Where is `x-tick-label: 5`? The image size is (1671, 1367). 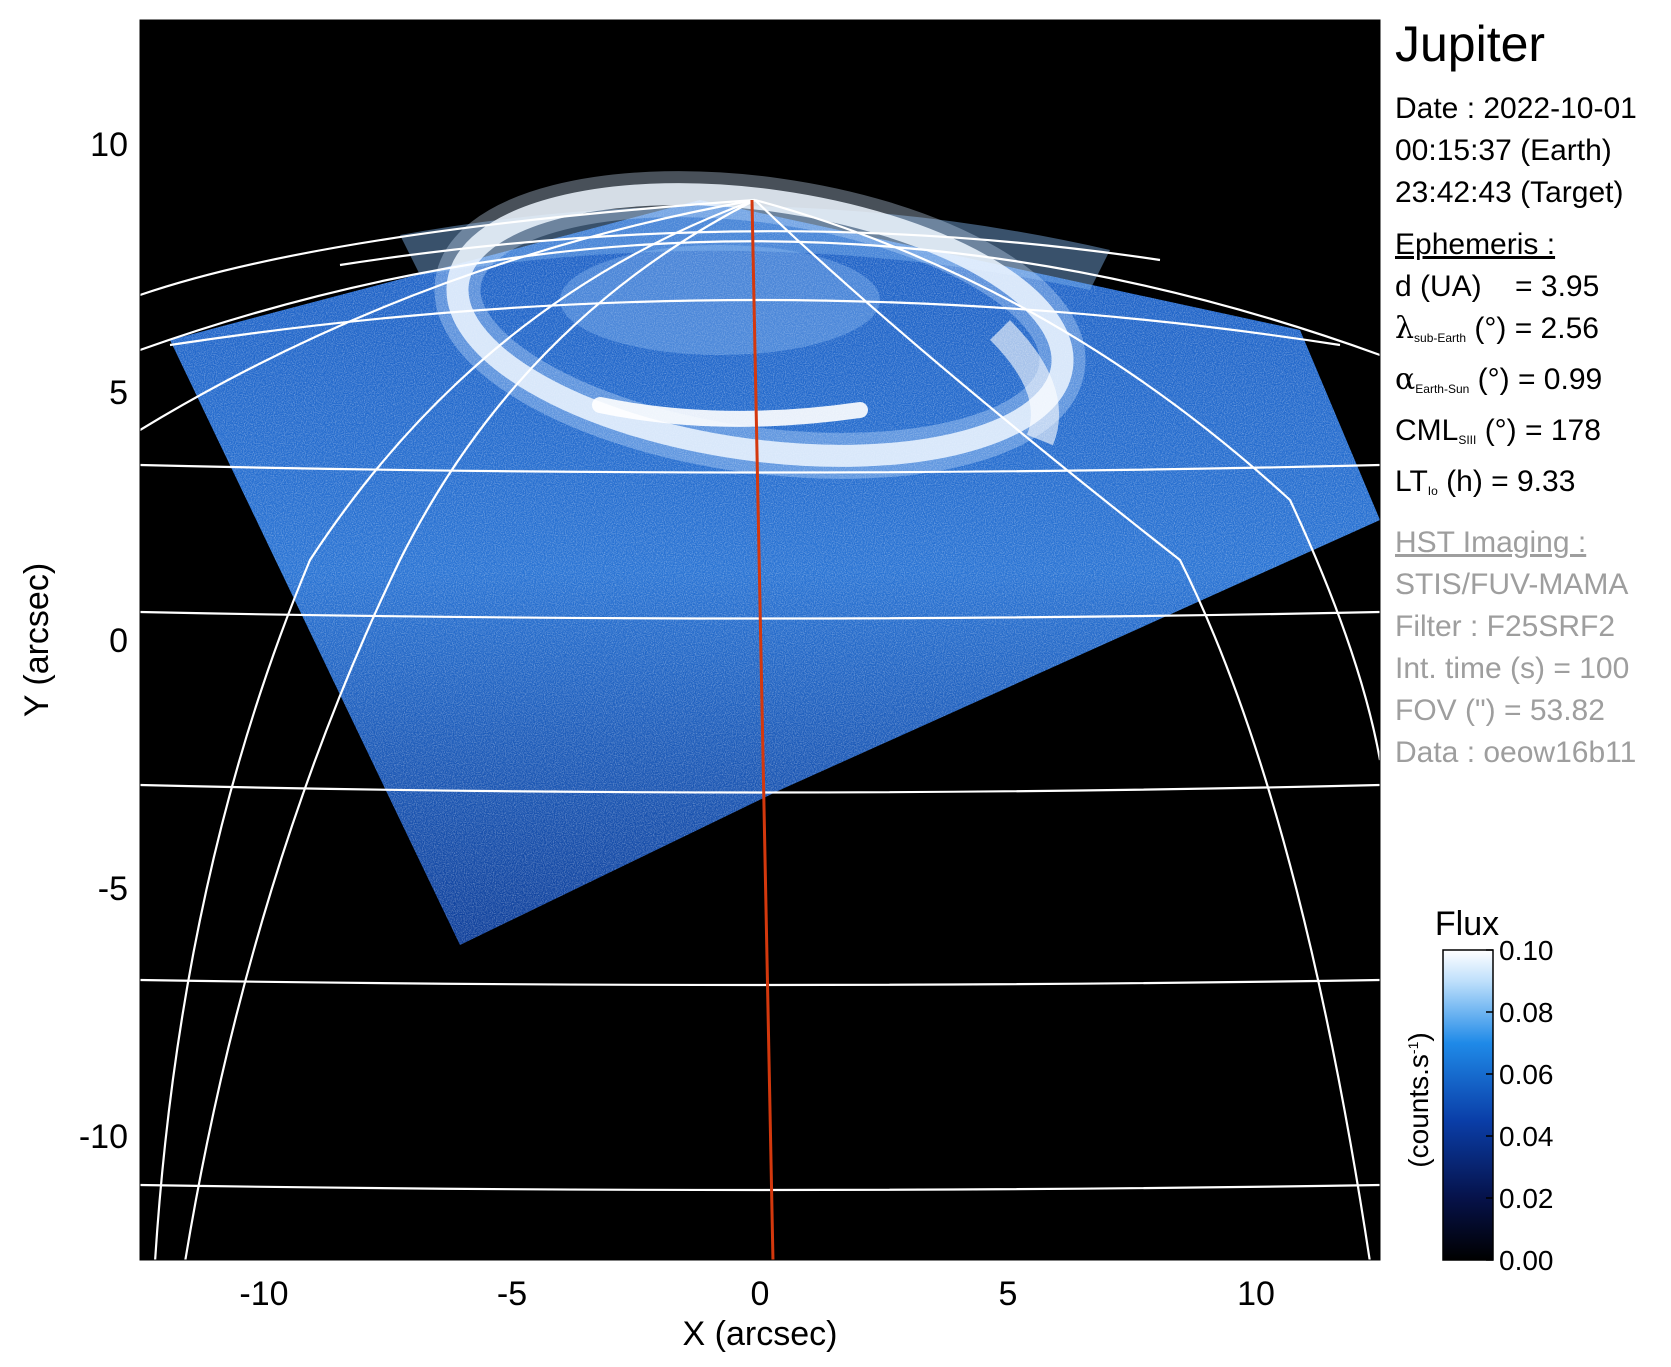
x-tick-label: 5 is located at coordinates (1008, 1294).